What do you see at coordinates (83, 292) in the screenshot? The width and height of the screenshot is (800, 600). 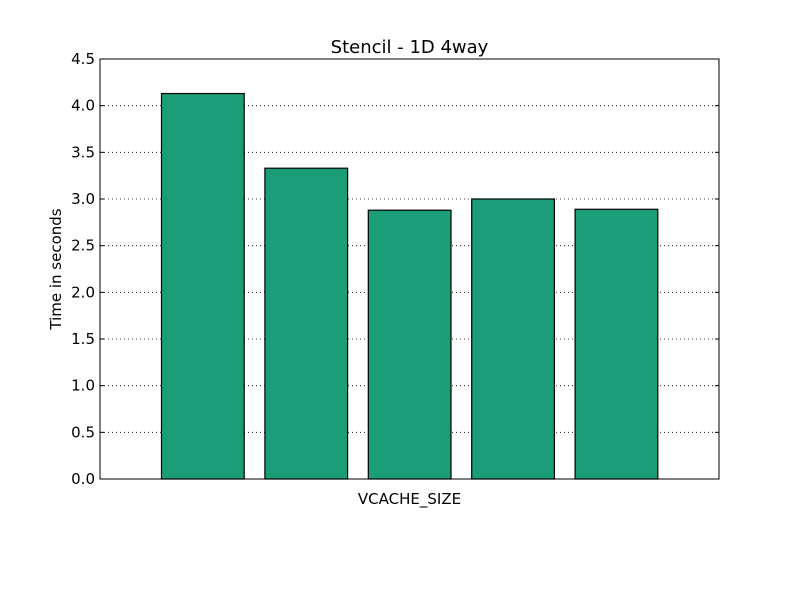 I see `y-tick-label: 2.0` at bounding box center [83, 292].